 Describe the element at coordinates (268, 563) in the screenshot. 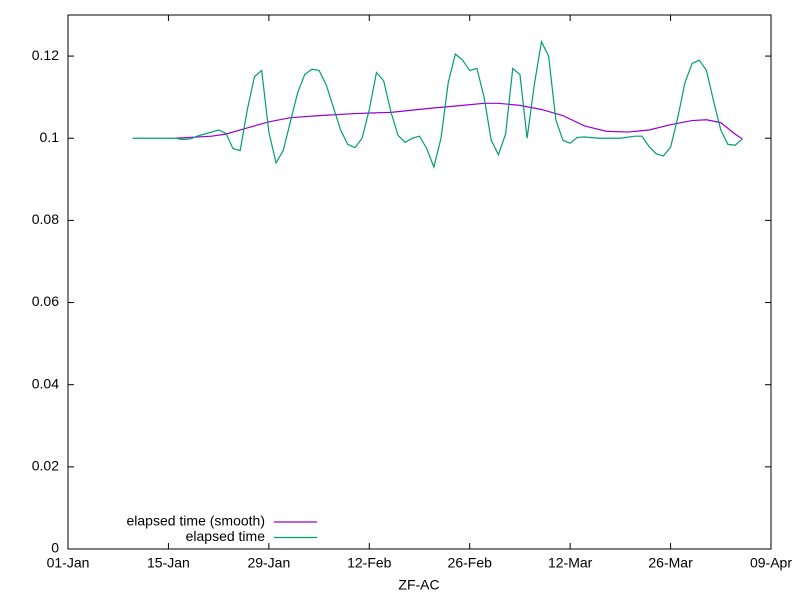

I see `x-tick-label: 29-Jan` at that location.